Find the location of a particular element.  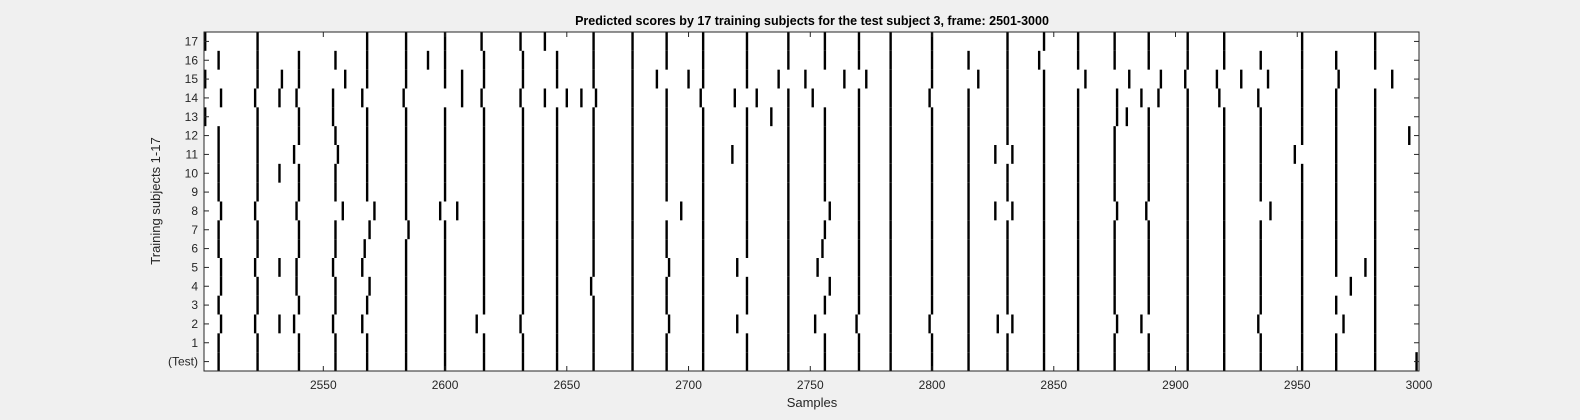

x-tick-label: 2750 is located at coordinates (810, 385).